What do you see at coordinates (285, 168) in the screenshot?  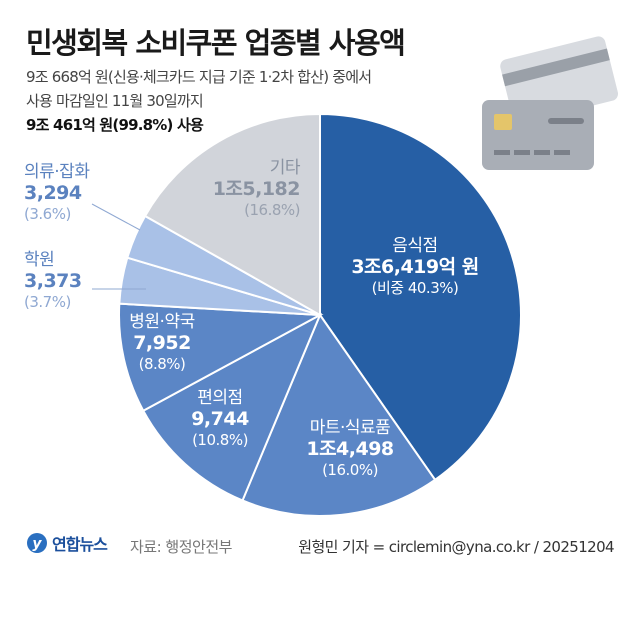 I see `slice-name: 기타` at bounding box center [285, 168].